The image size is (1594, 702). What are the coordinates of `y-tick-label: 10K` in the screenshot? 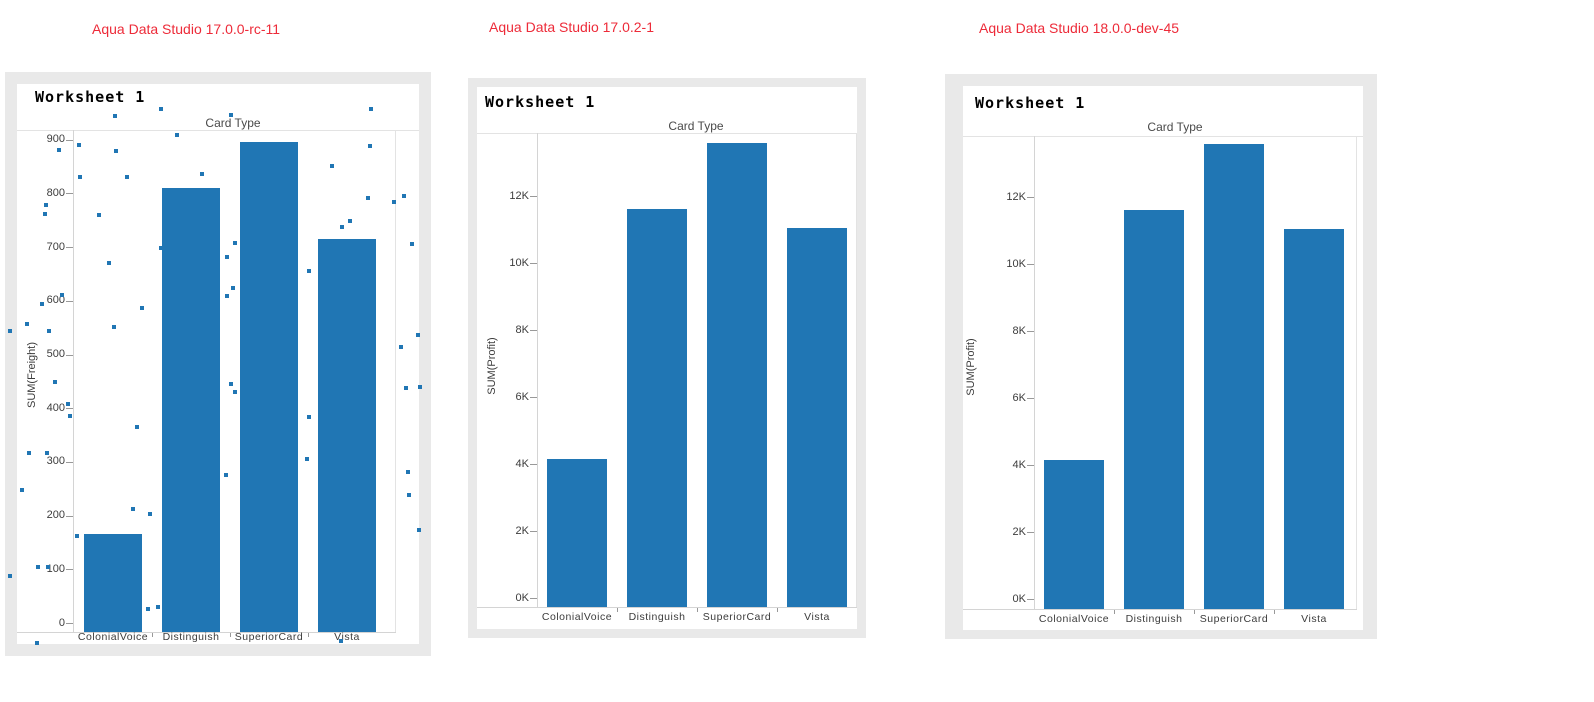 It's located at (519, 262).